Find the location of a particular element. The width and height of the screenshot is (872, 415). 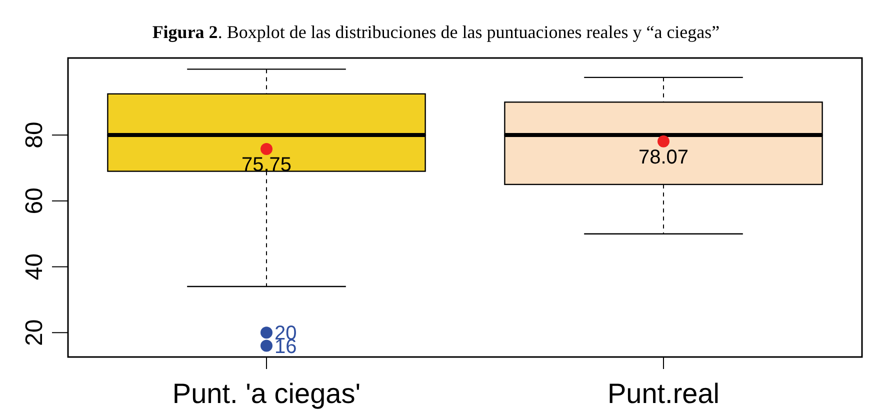

chart-title: Figura 2. Boxplot de las distribuciones de las puntuaciones reales y “a ciegas” is located at coordinates (436, 32).